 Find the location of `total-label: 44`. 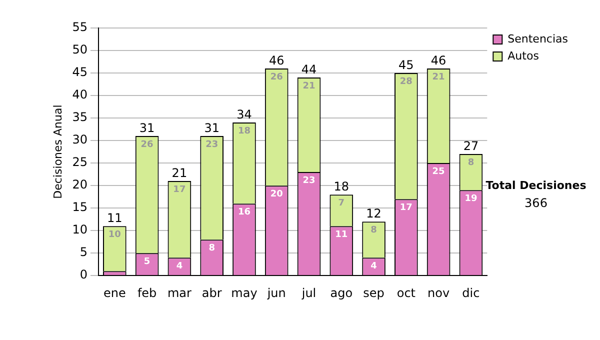

total-label: 44 is located at coordinates (309, 69).